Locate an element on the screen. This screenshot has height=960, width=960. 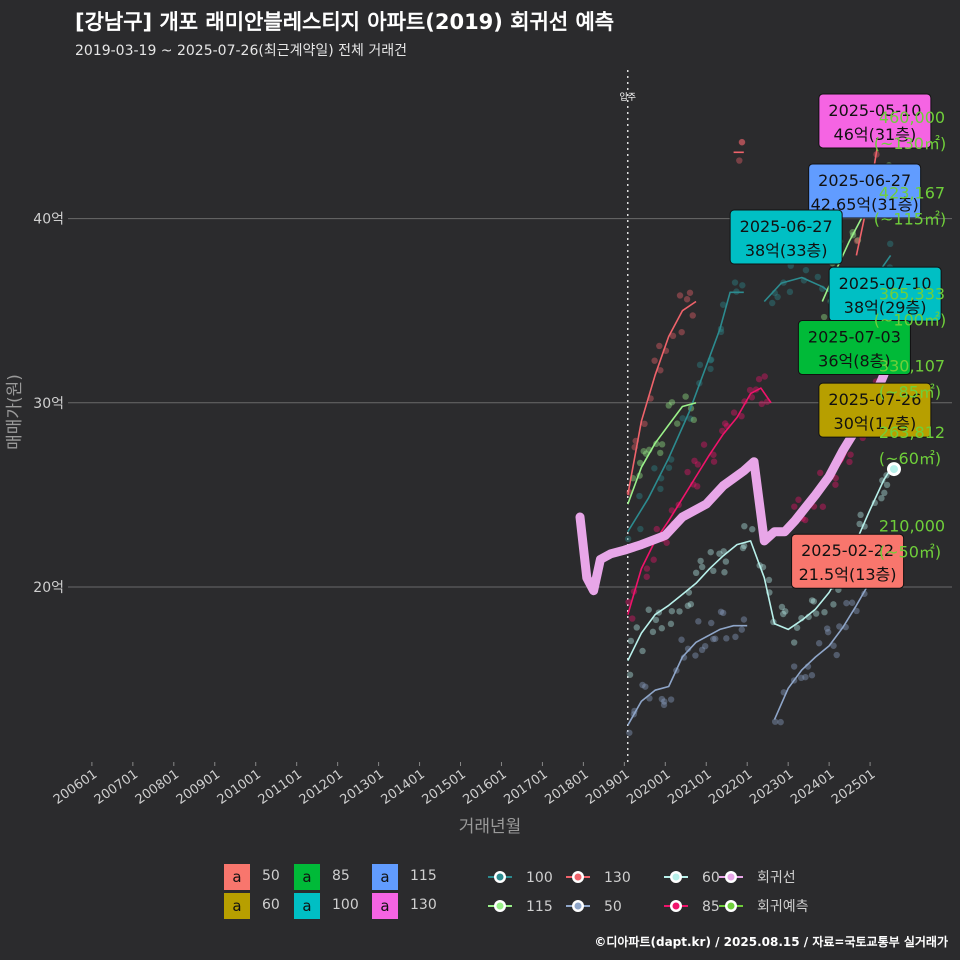
forecast-value: 210,000 is located at coordinates (912, 526).